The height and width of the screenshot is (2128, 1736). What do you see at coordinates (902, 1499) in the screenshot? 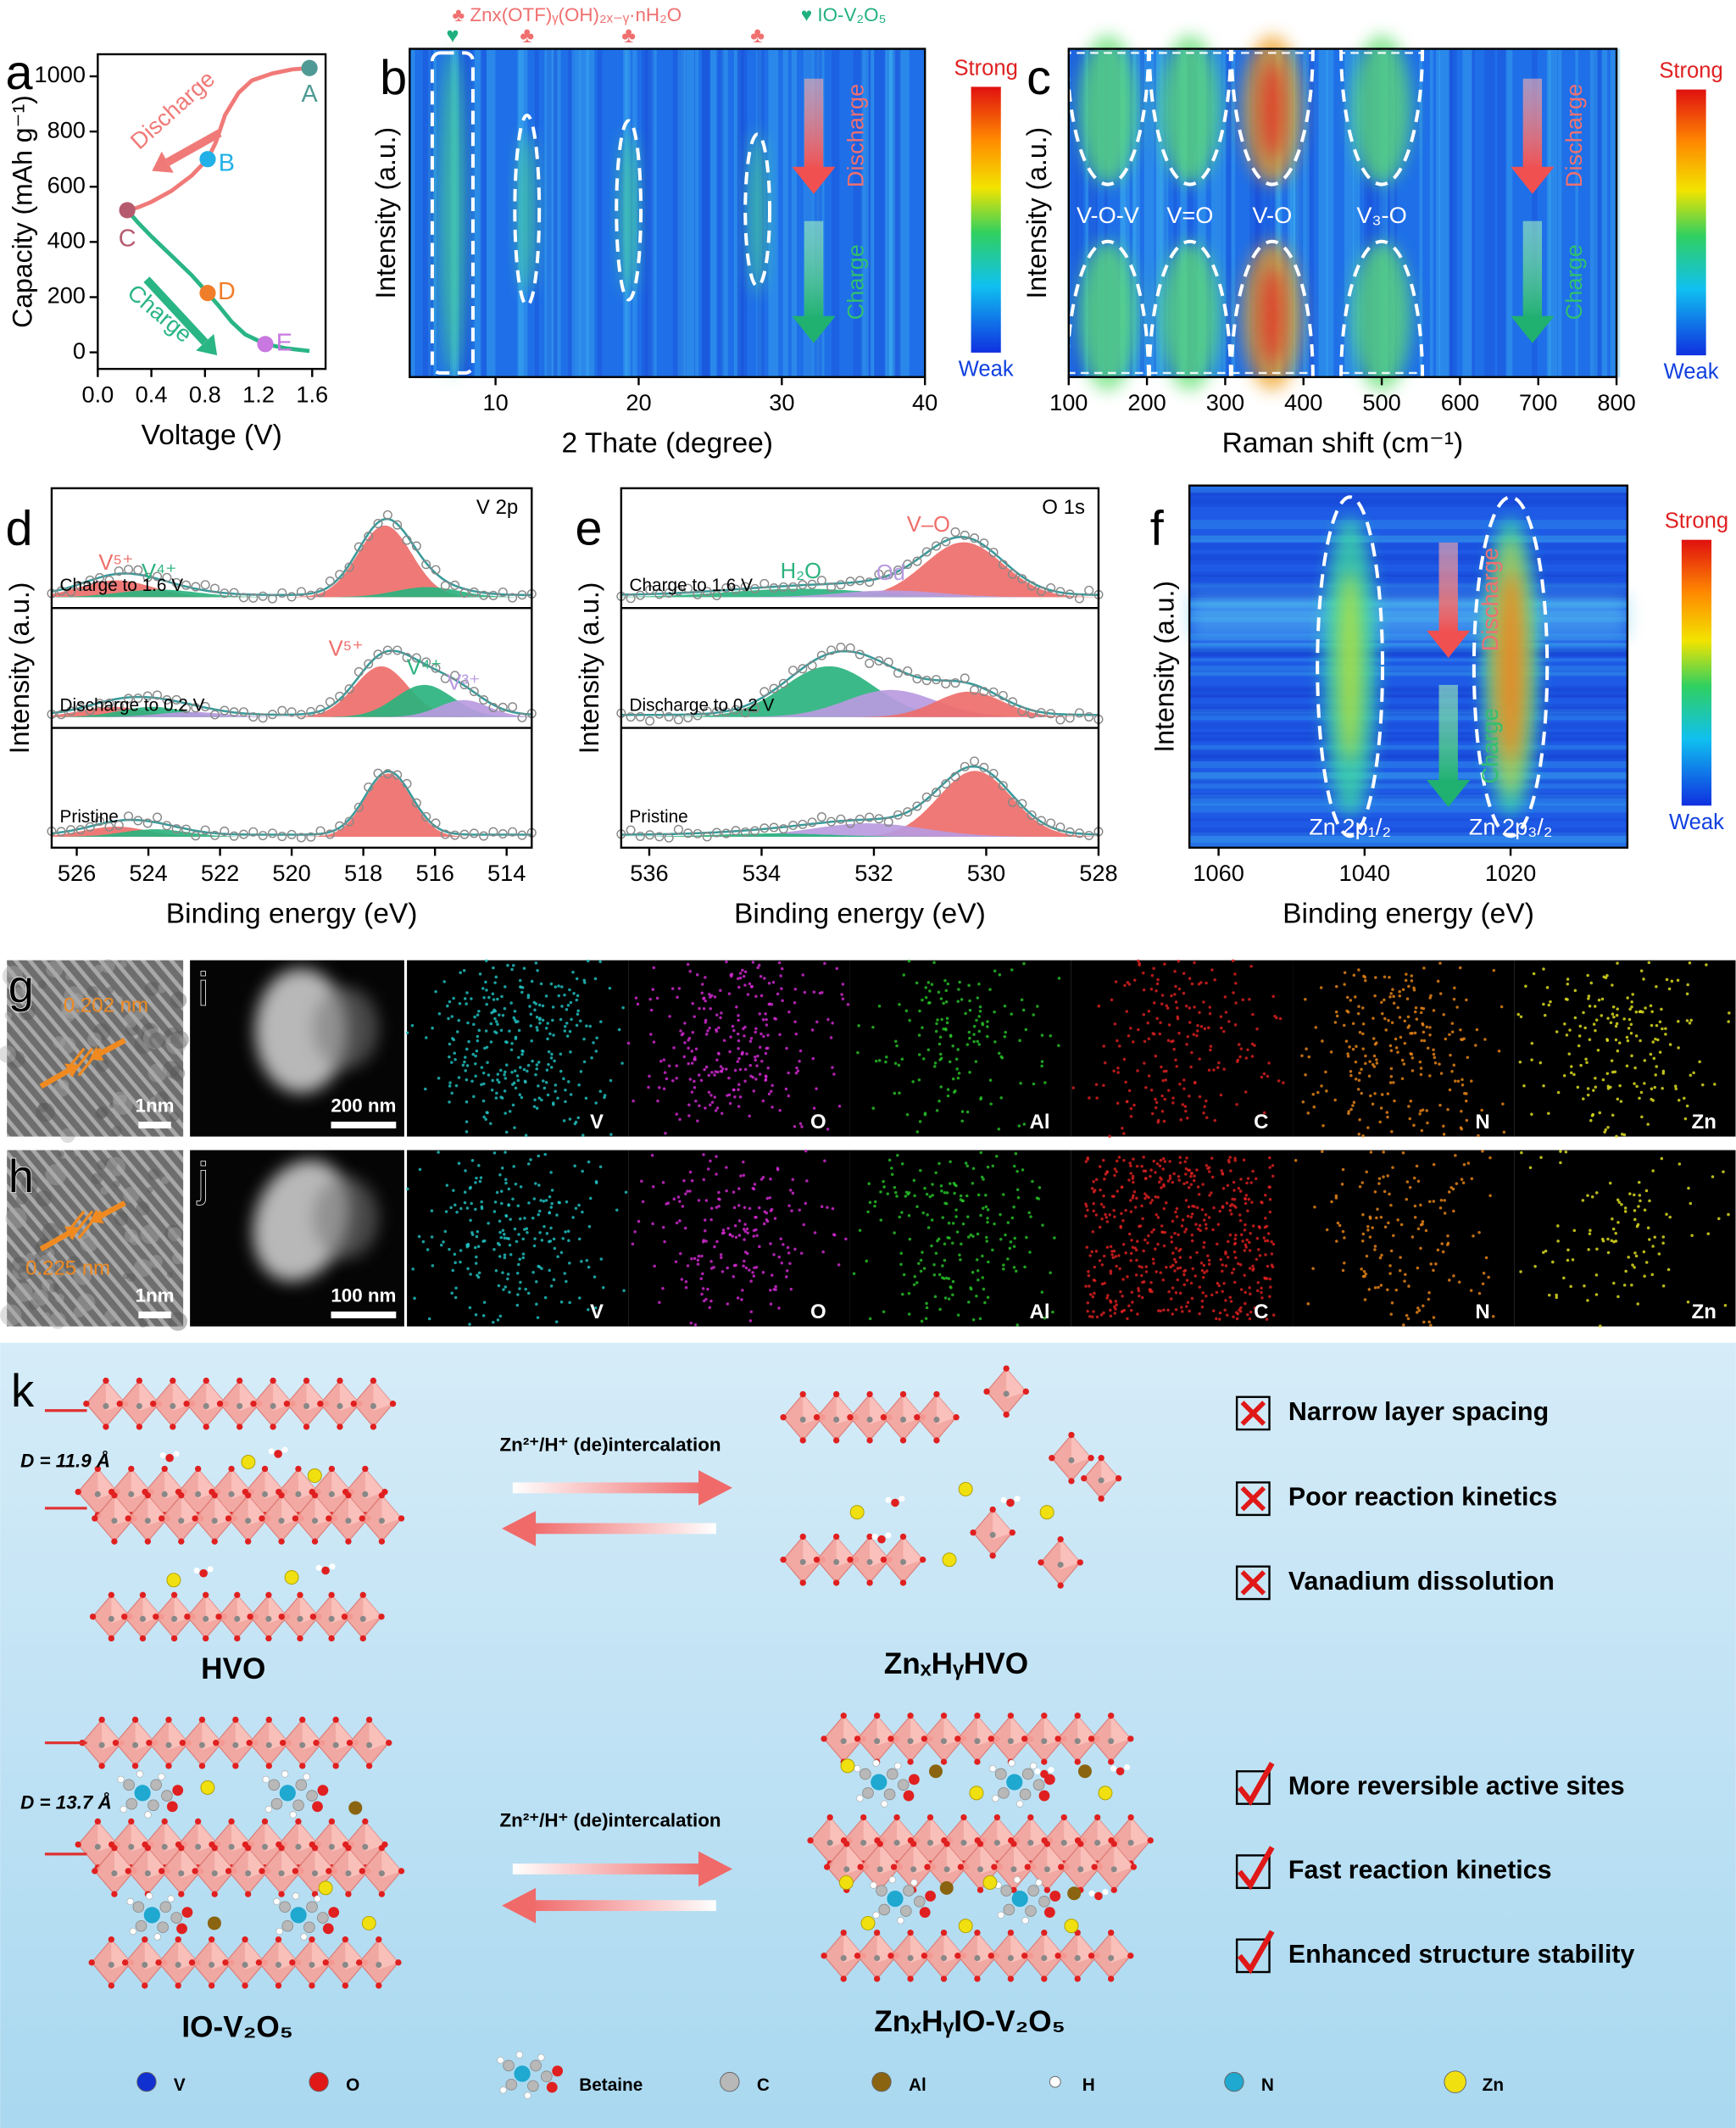
I see `h-atom` at bounding box center [902, 1499].